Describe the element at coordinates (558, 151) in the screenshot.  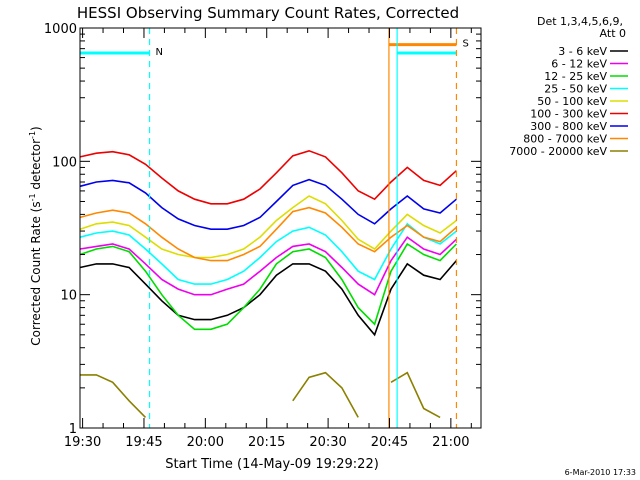
I see `legend-label-8: 7000 - 20000 keV` at that location.